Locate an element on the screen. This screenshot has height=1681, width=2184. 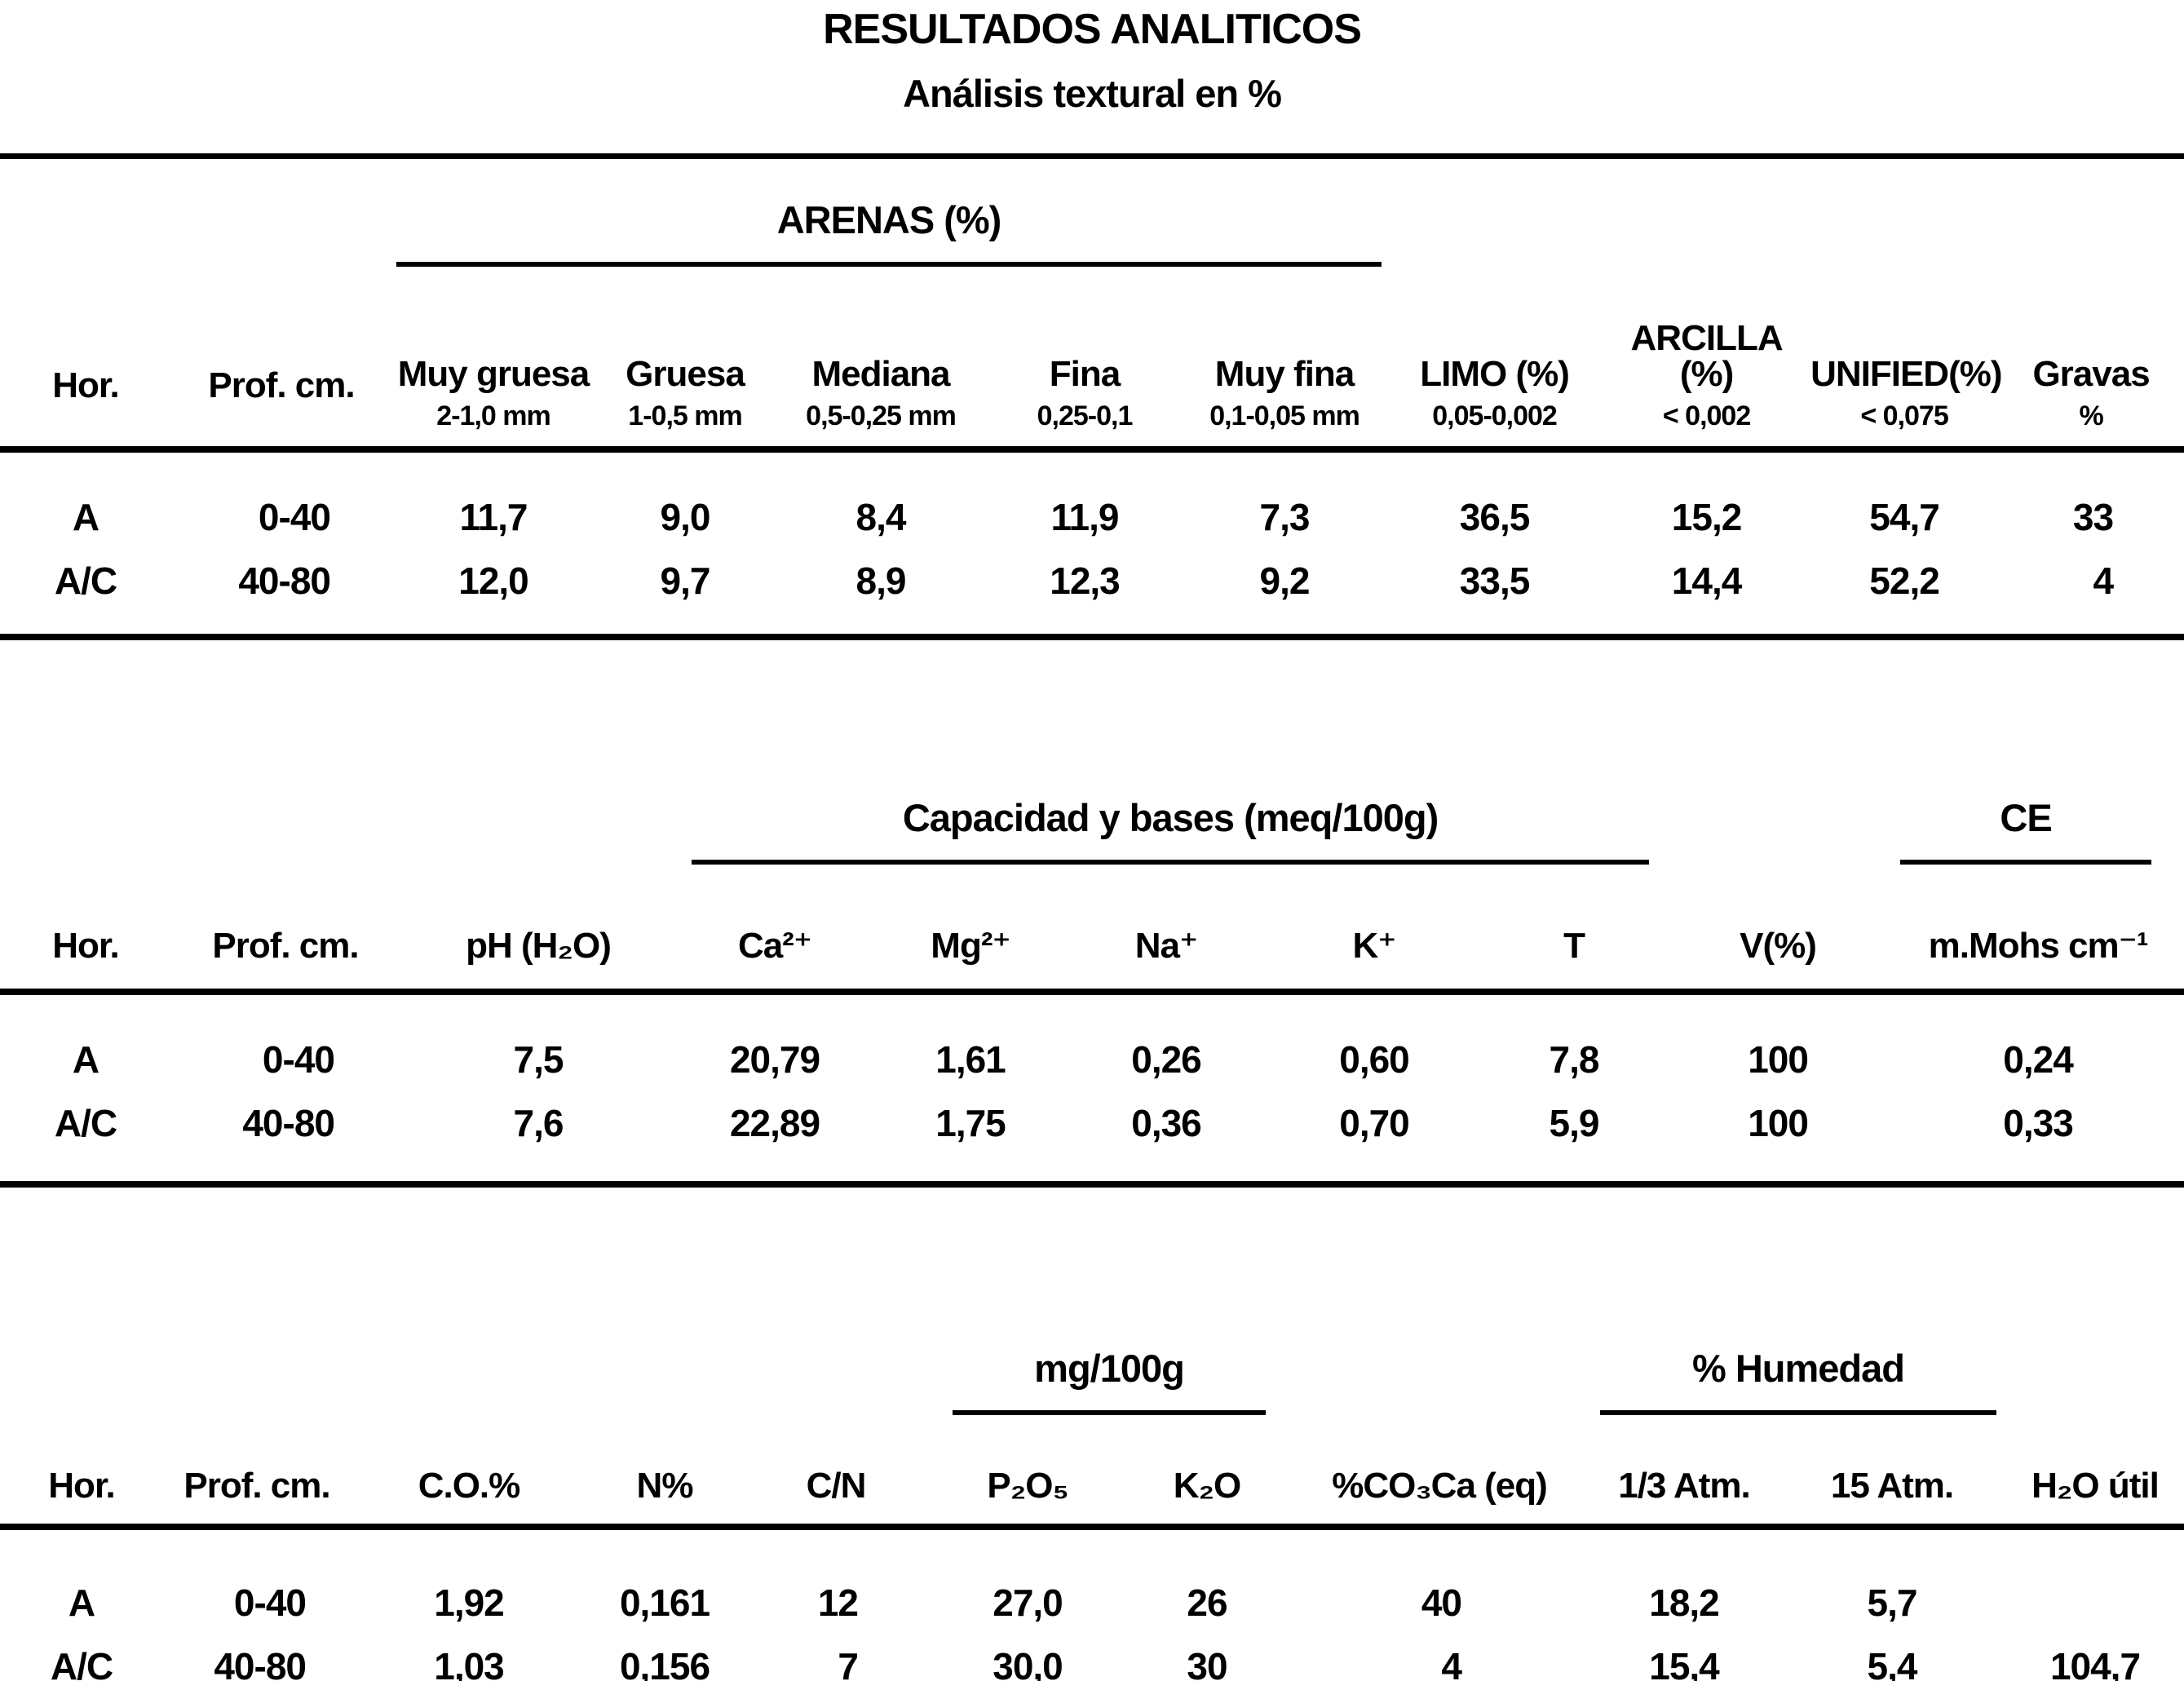
col-header-sublabel: < 0,075 is located at coordinates (1904, 415).